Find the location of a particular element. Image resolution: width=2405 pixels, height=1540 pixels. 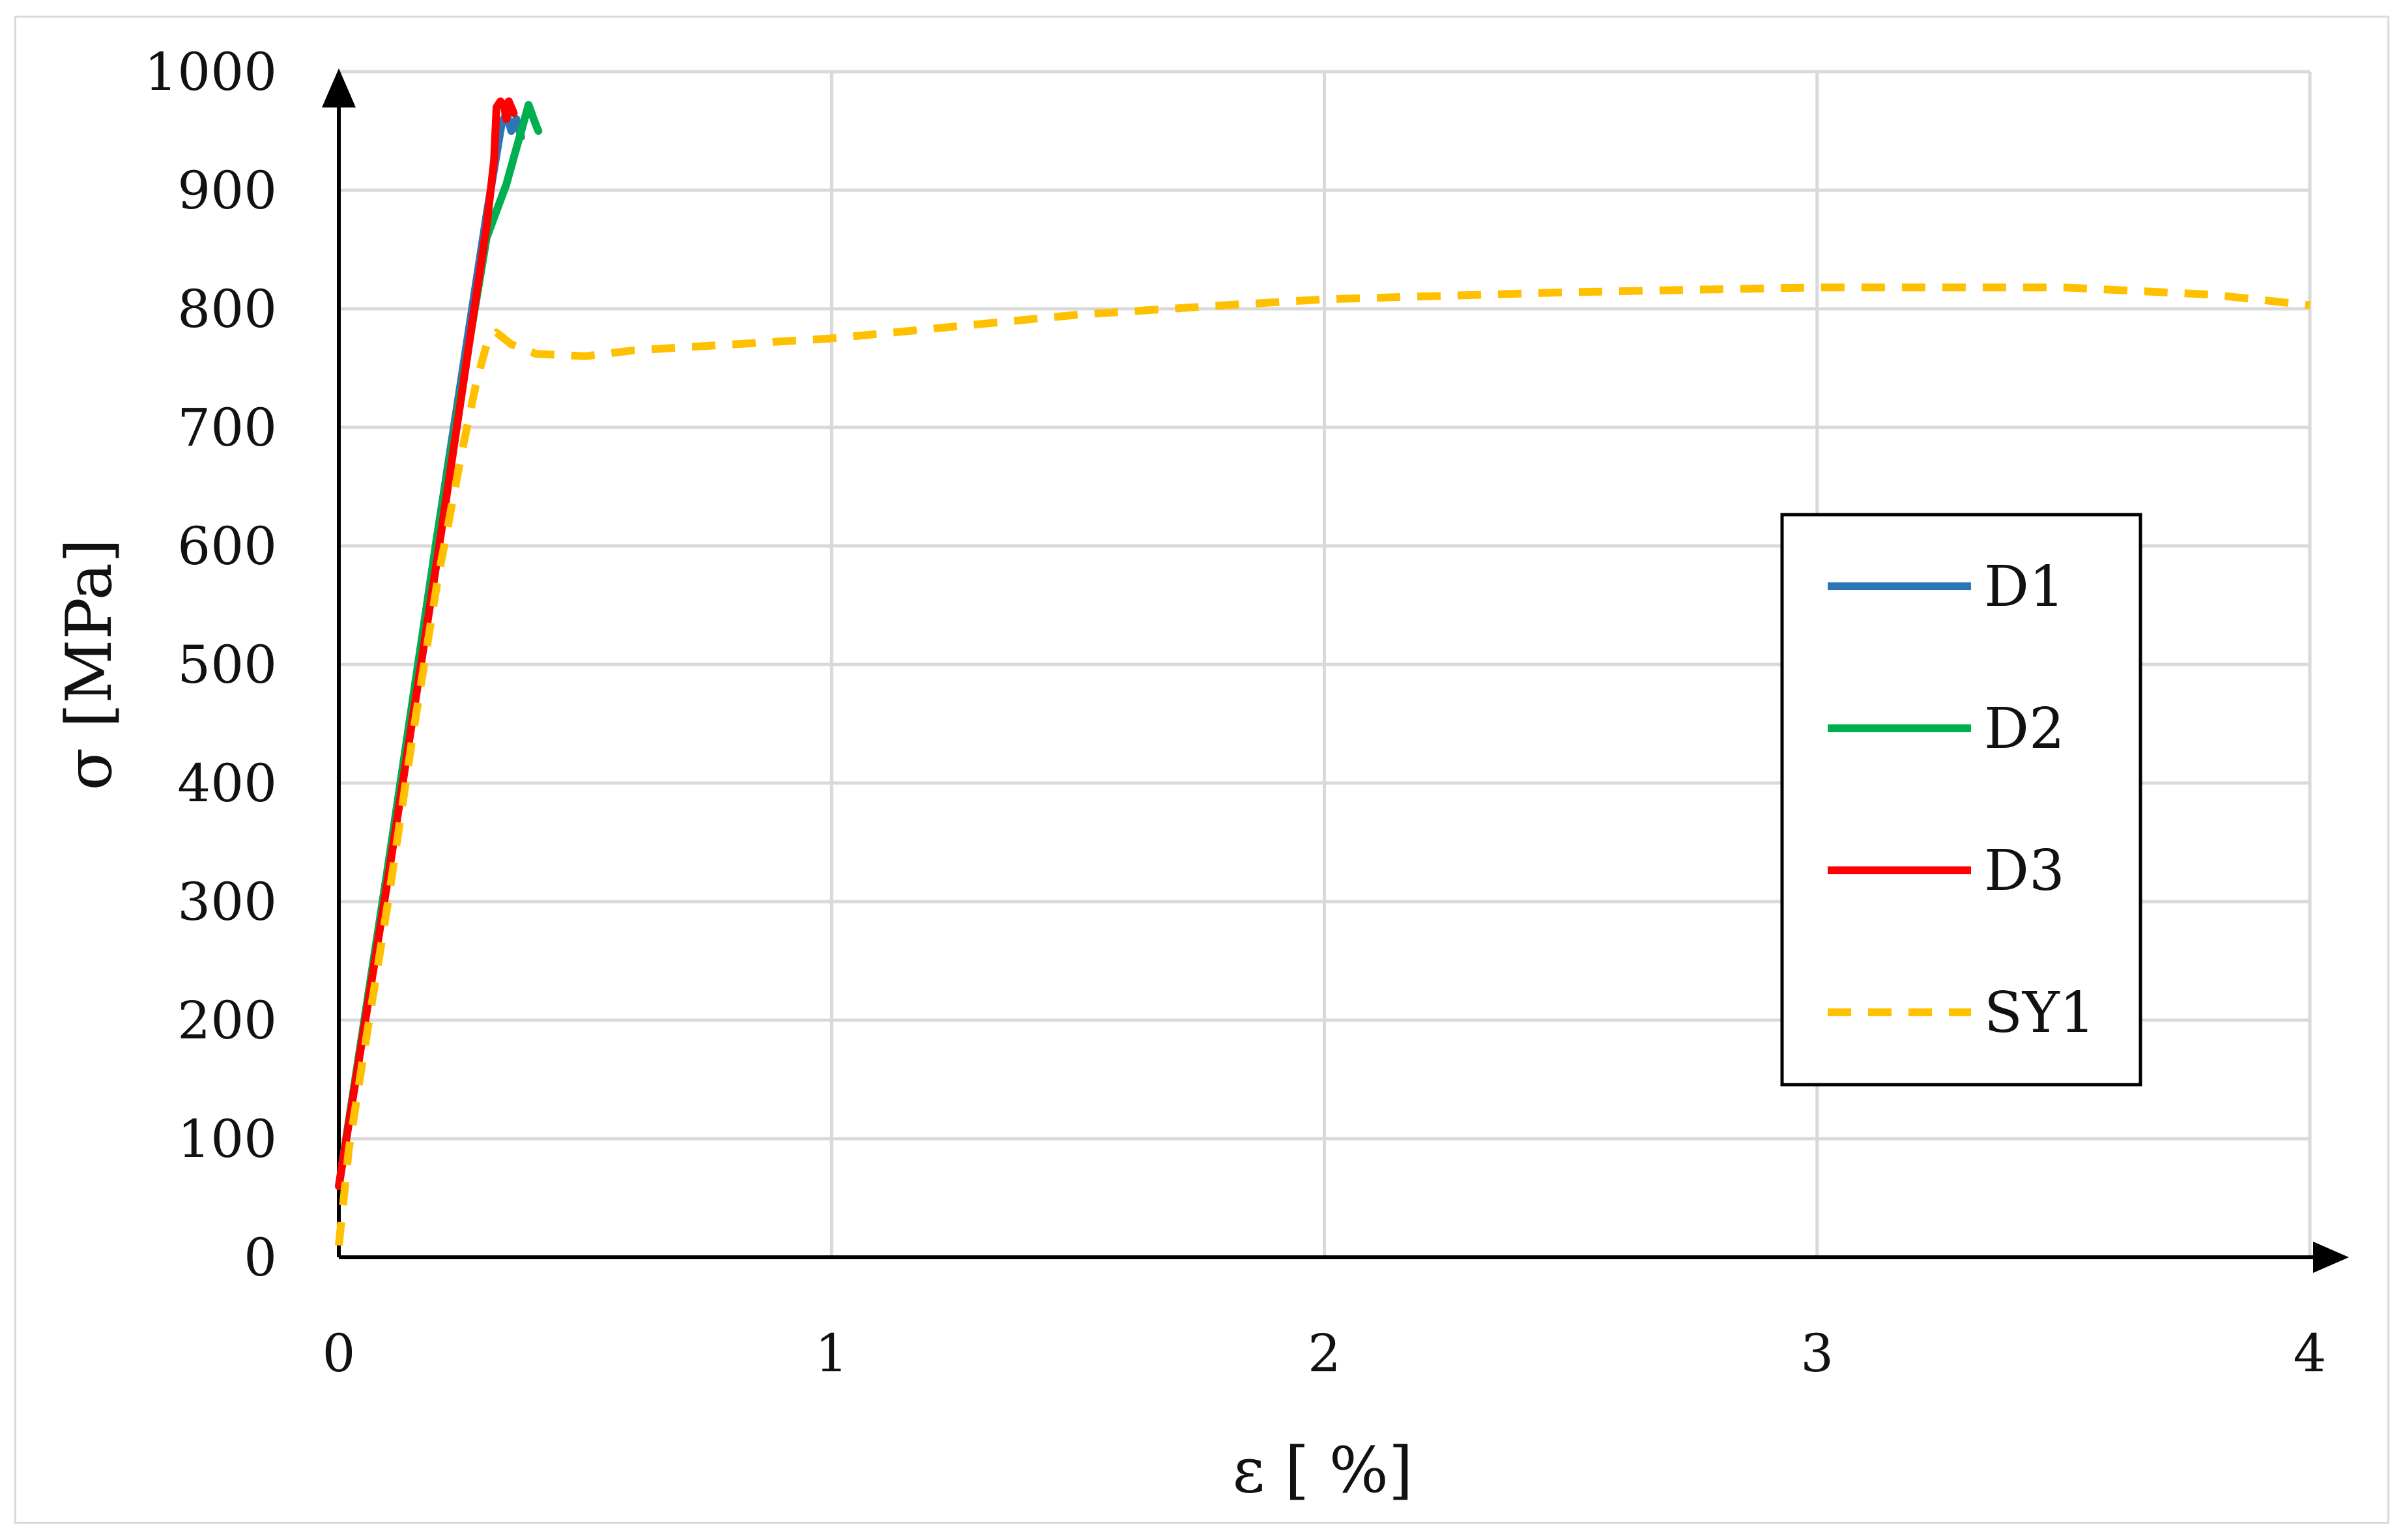

y-tick-label: 500 is located at coordinates (227, 665).